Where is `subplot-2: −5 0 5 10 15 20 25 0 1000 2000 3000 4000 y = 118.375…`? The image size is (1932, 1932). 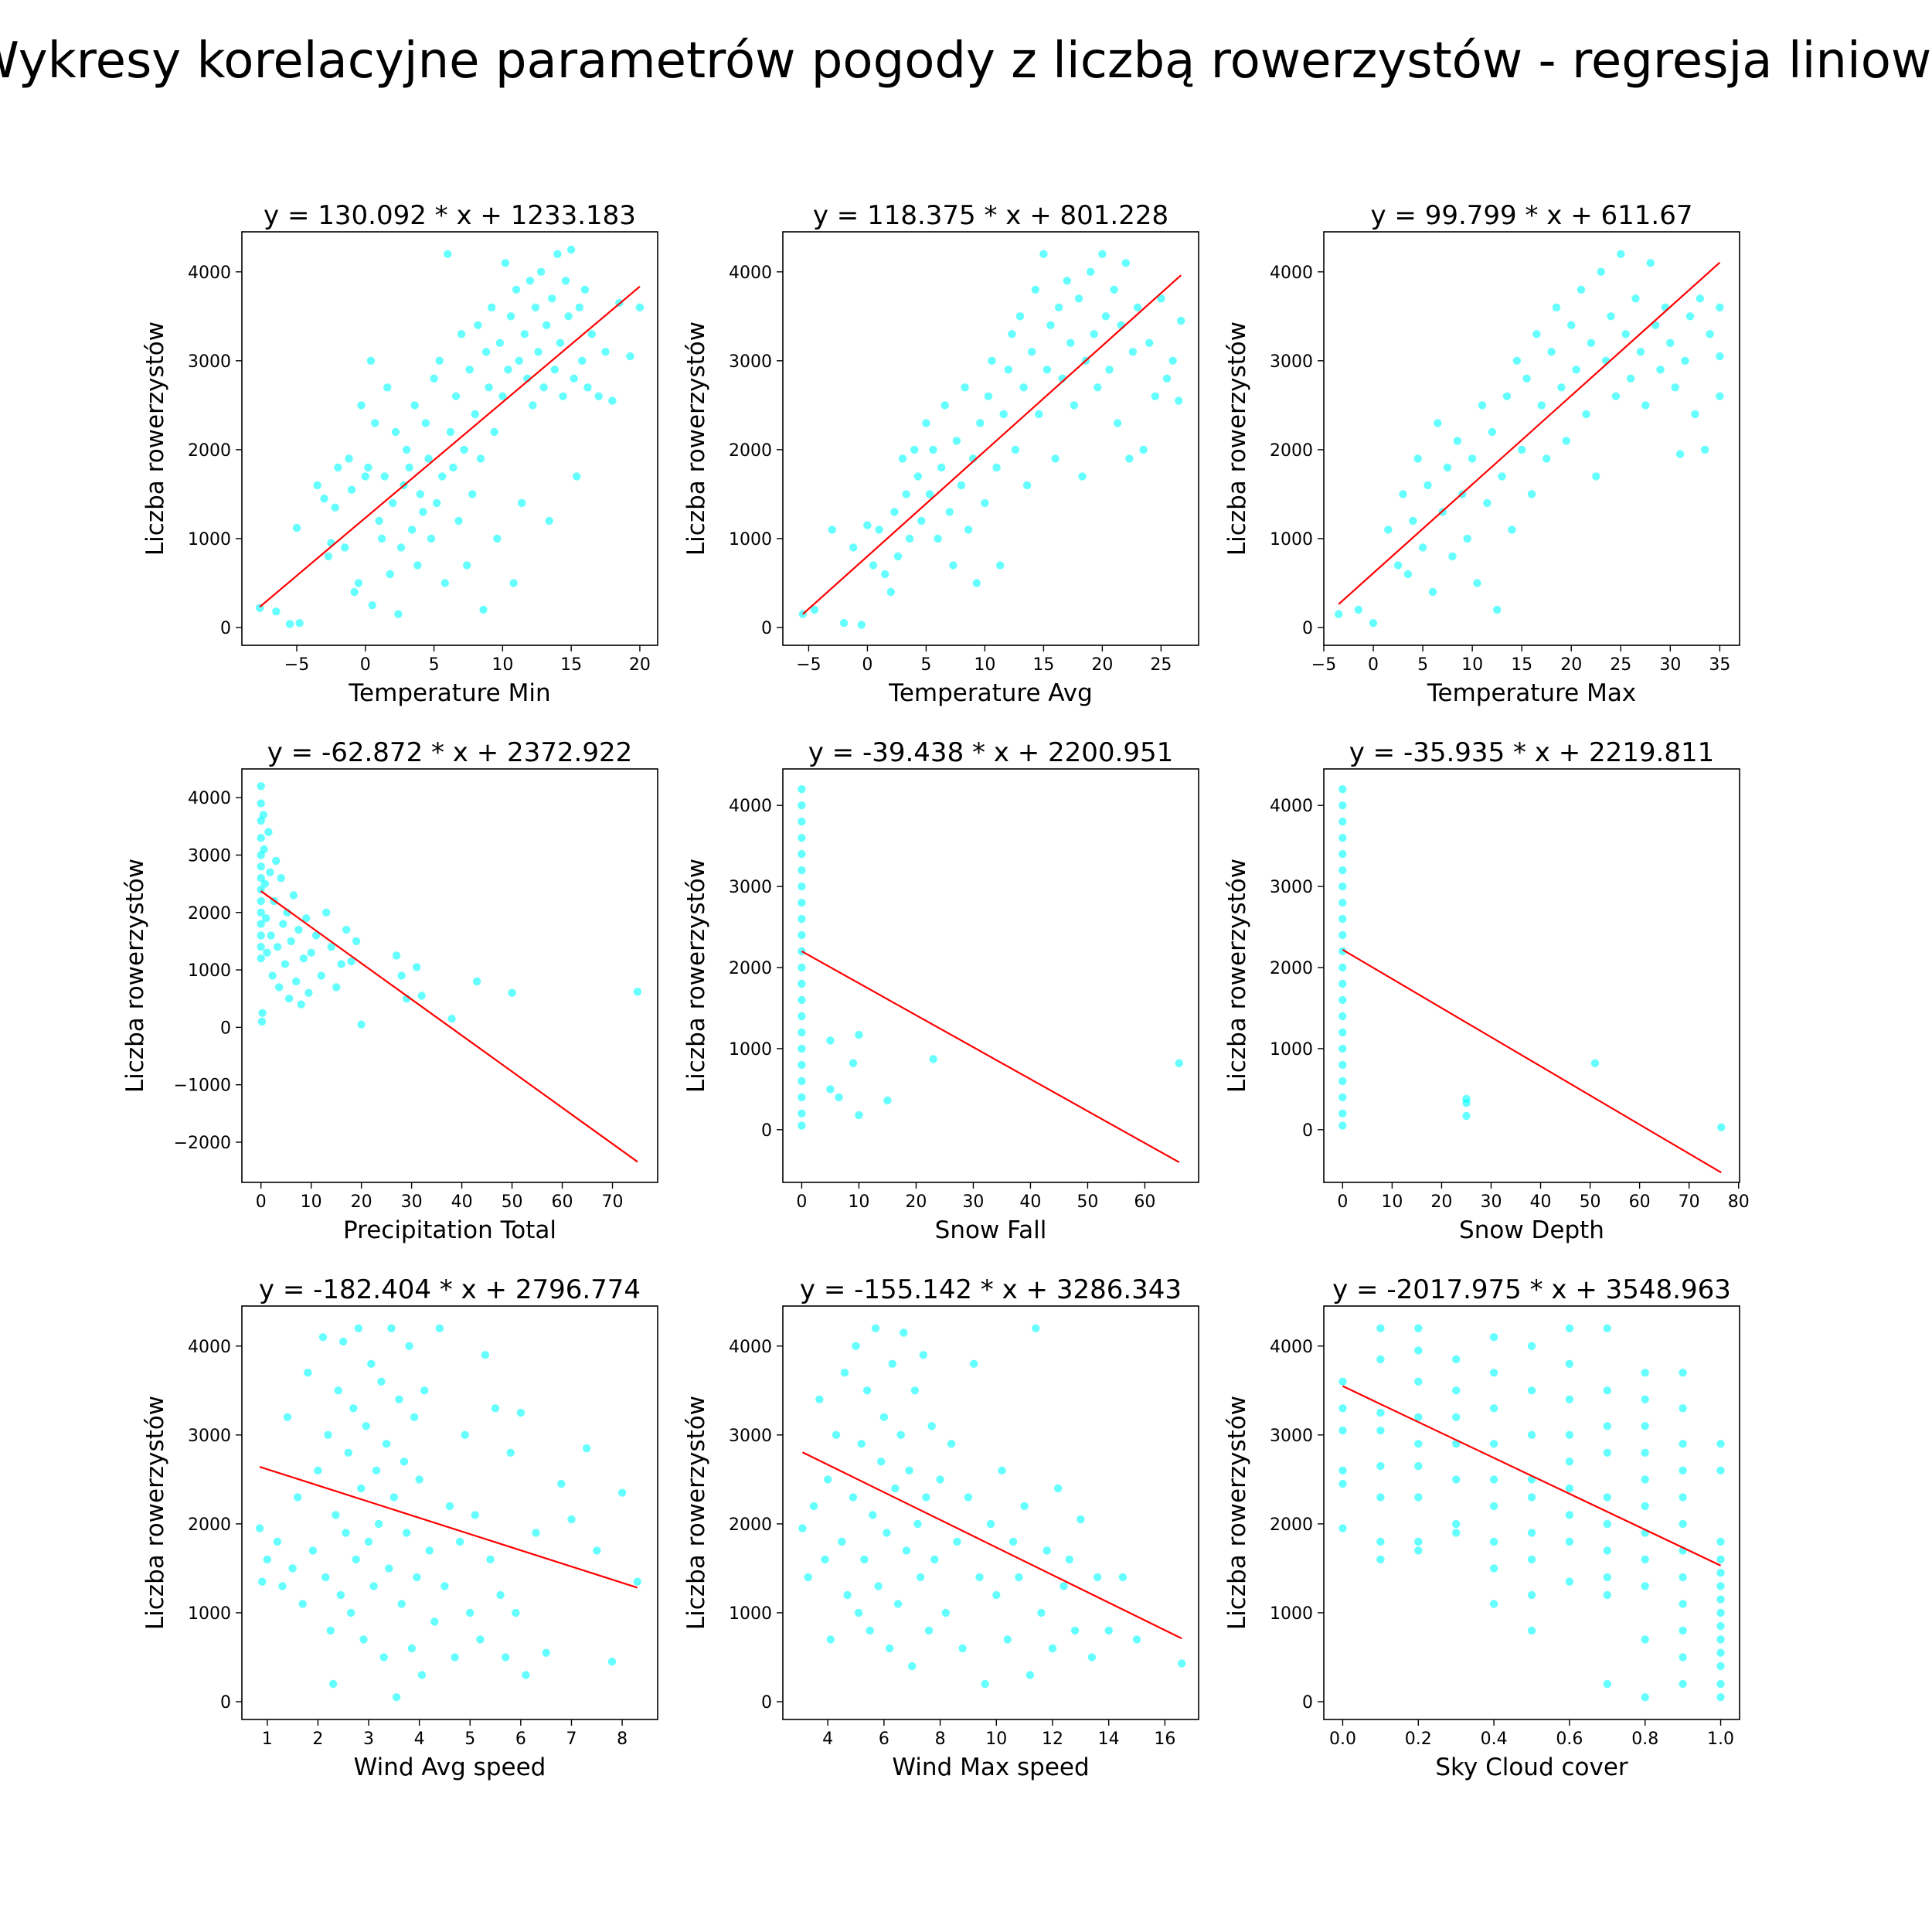 subplot-2: −5 0 5 10 15 20 25 0 1000 2000 3000 4000 y = 118.375… is located at coordinates (941, 453).